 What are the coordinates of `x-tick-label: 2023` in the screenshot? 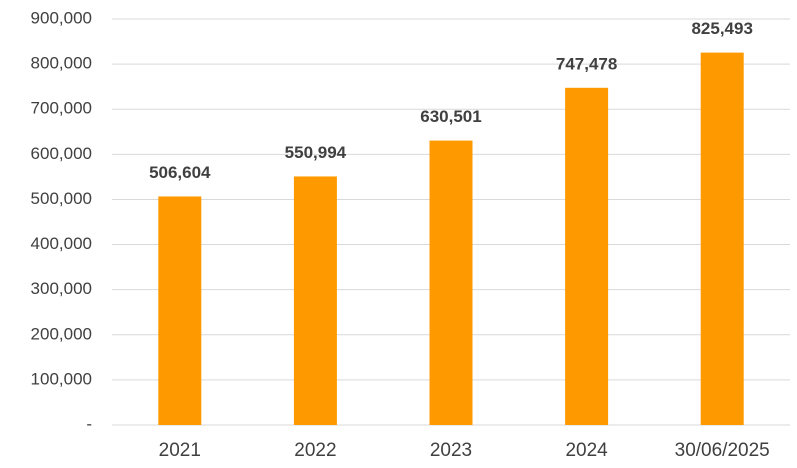 It's located at (451, 450).